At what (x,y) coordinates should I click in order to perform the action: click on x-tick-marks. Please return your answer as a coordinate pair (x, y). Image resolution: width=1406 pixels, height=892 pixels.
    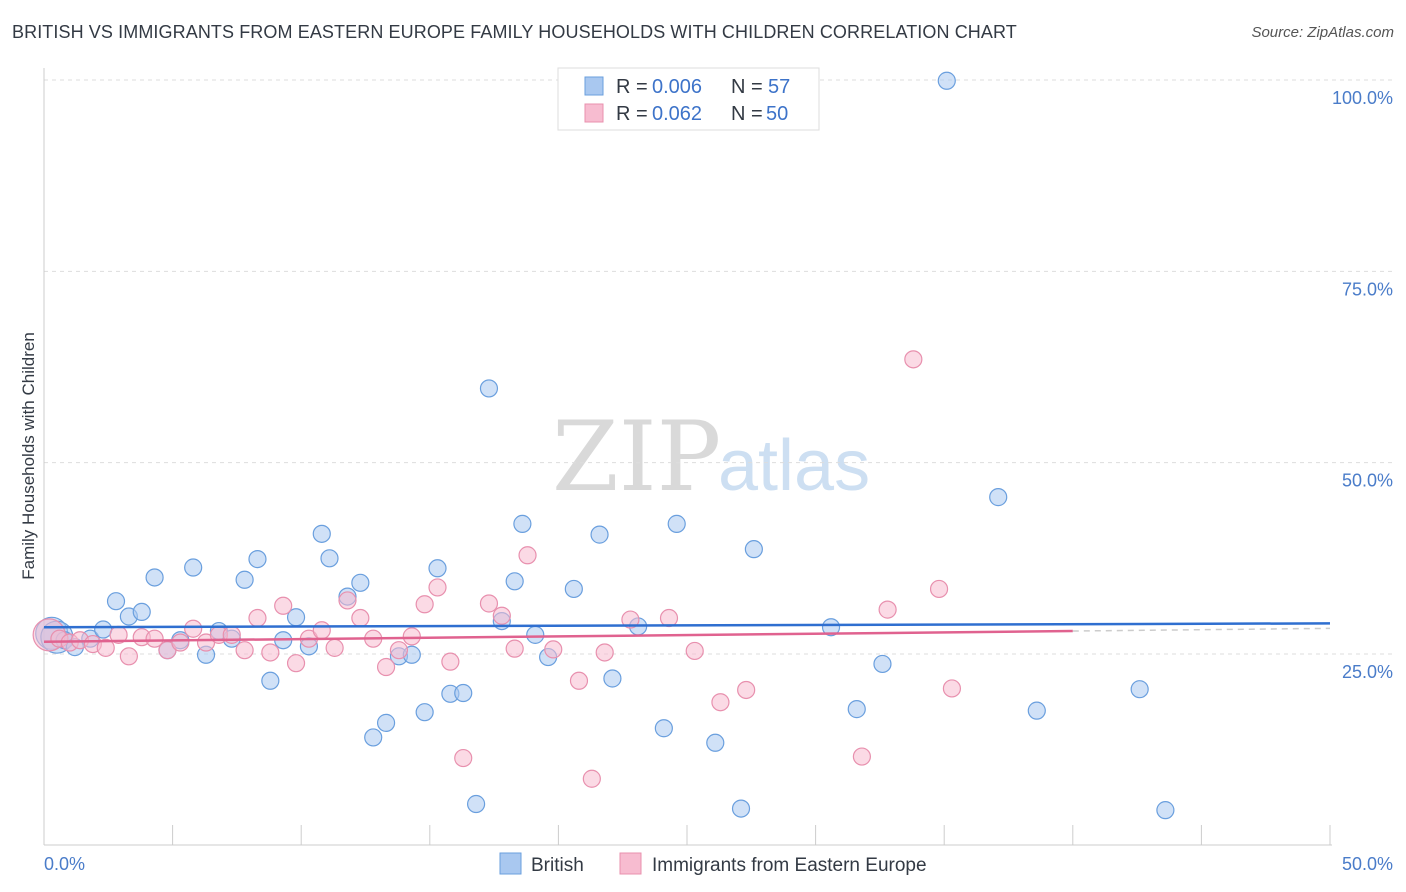
    Looking at the image, I should click on (687, 835).